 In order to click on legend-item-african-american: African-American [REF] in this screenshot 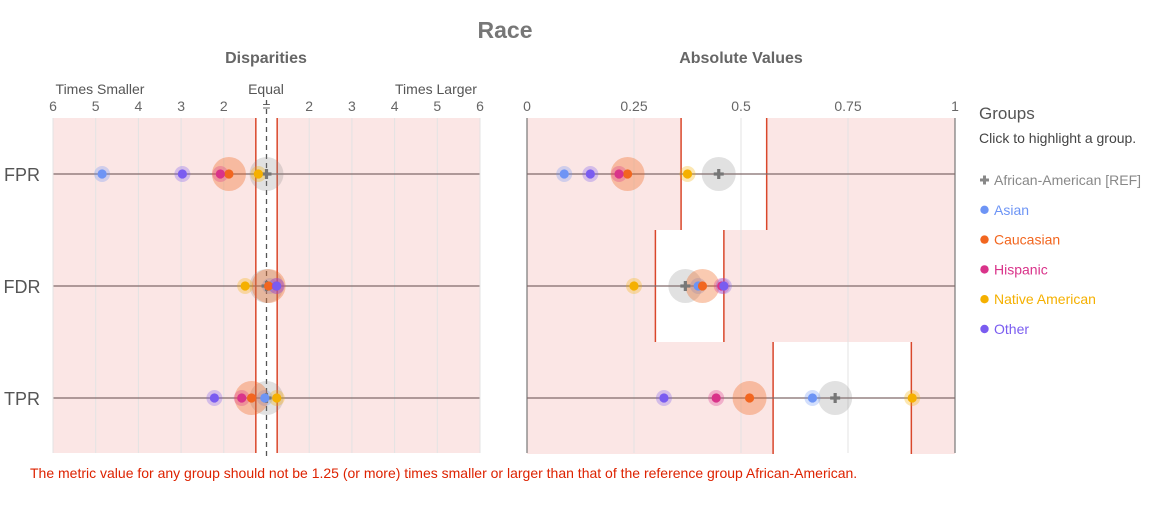, I will do `click(1060, 180)`.